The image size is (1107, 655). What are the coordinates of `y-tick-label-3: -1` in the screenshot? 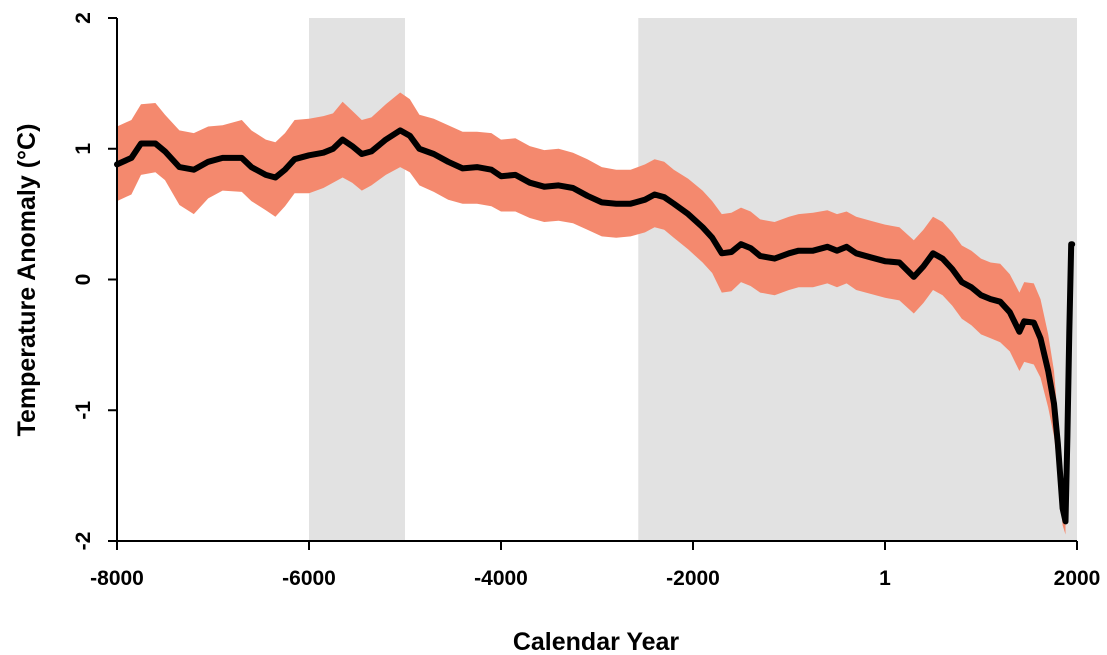 It's located at (83, 410).